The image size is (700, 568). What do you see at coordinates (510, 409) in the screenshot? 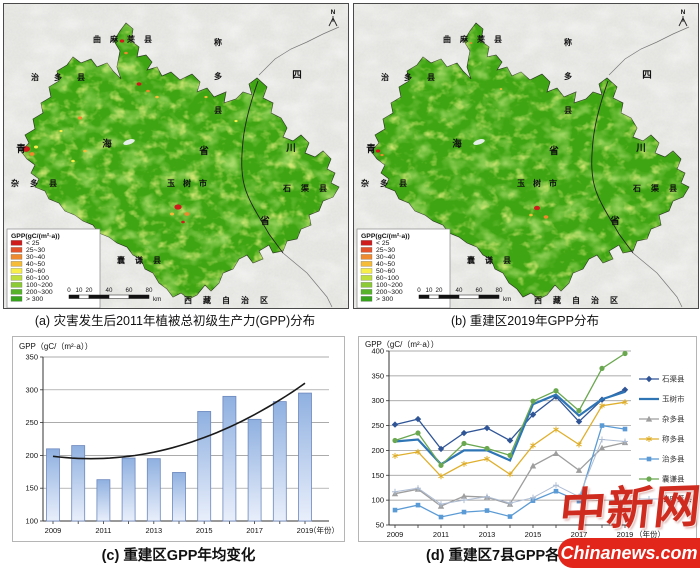
I see `series-line` at bounding box center [510, 409].